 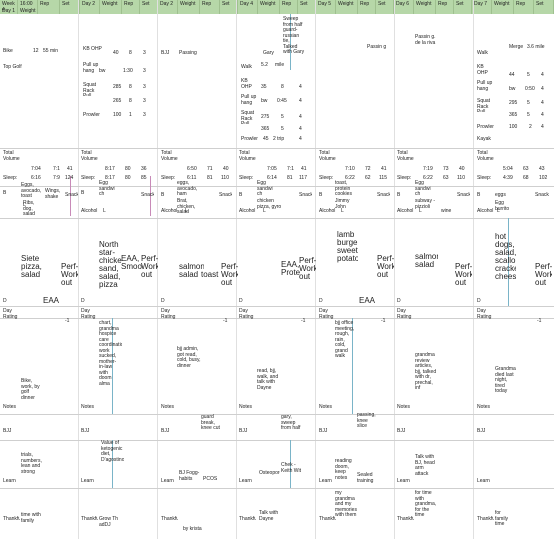 What do you see at coordinates (110, 178) in the screenshot?
I see `sleep-value: 8:17` at bounding box center [110, 178].